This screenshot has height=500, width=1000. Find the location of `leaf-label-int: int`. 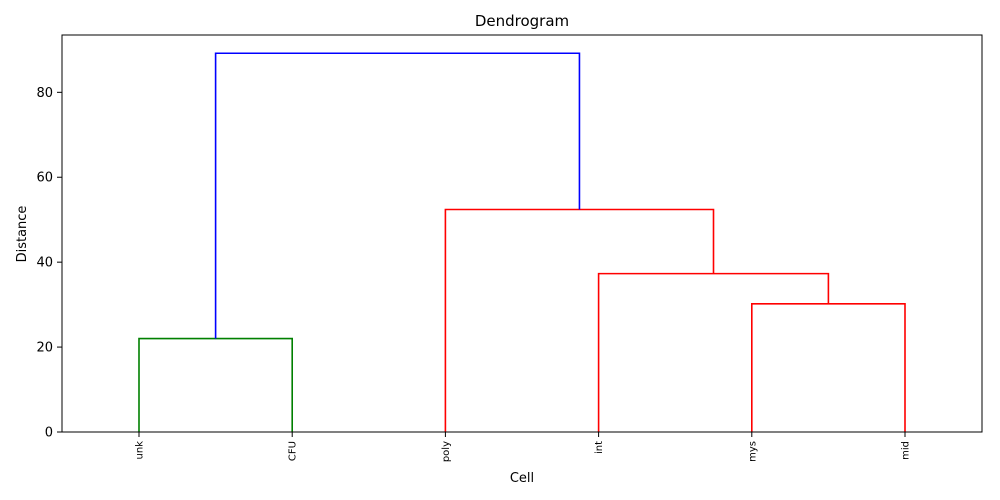

leaf-label-int: int is located at coordinates (599, 447).